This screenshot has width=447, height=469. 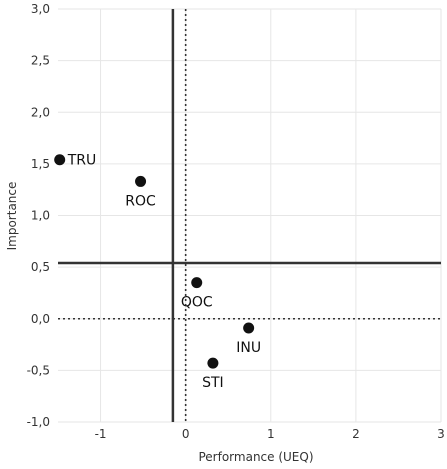 I want to click on point-label: STI, so click(x=213, y=383).